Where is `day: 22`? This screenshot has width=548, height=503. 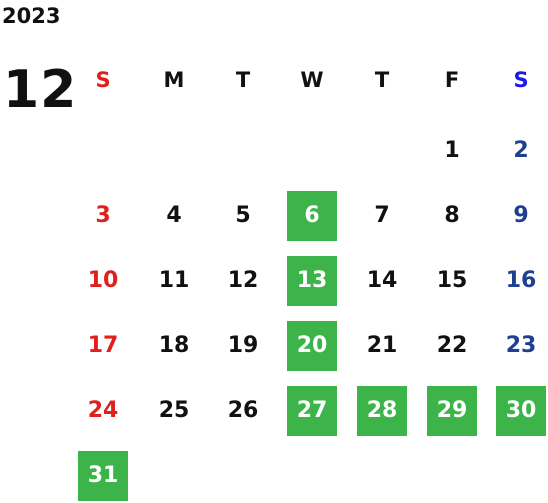
day: 22 is located at coordinates (452, 345).